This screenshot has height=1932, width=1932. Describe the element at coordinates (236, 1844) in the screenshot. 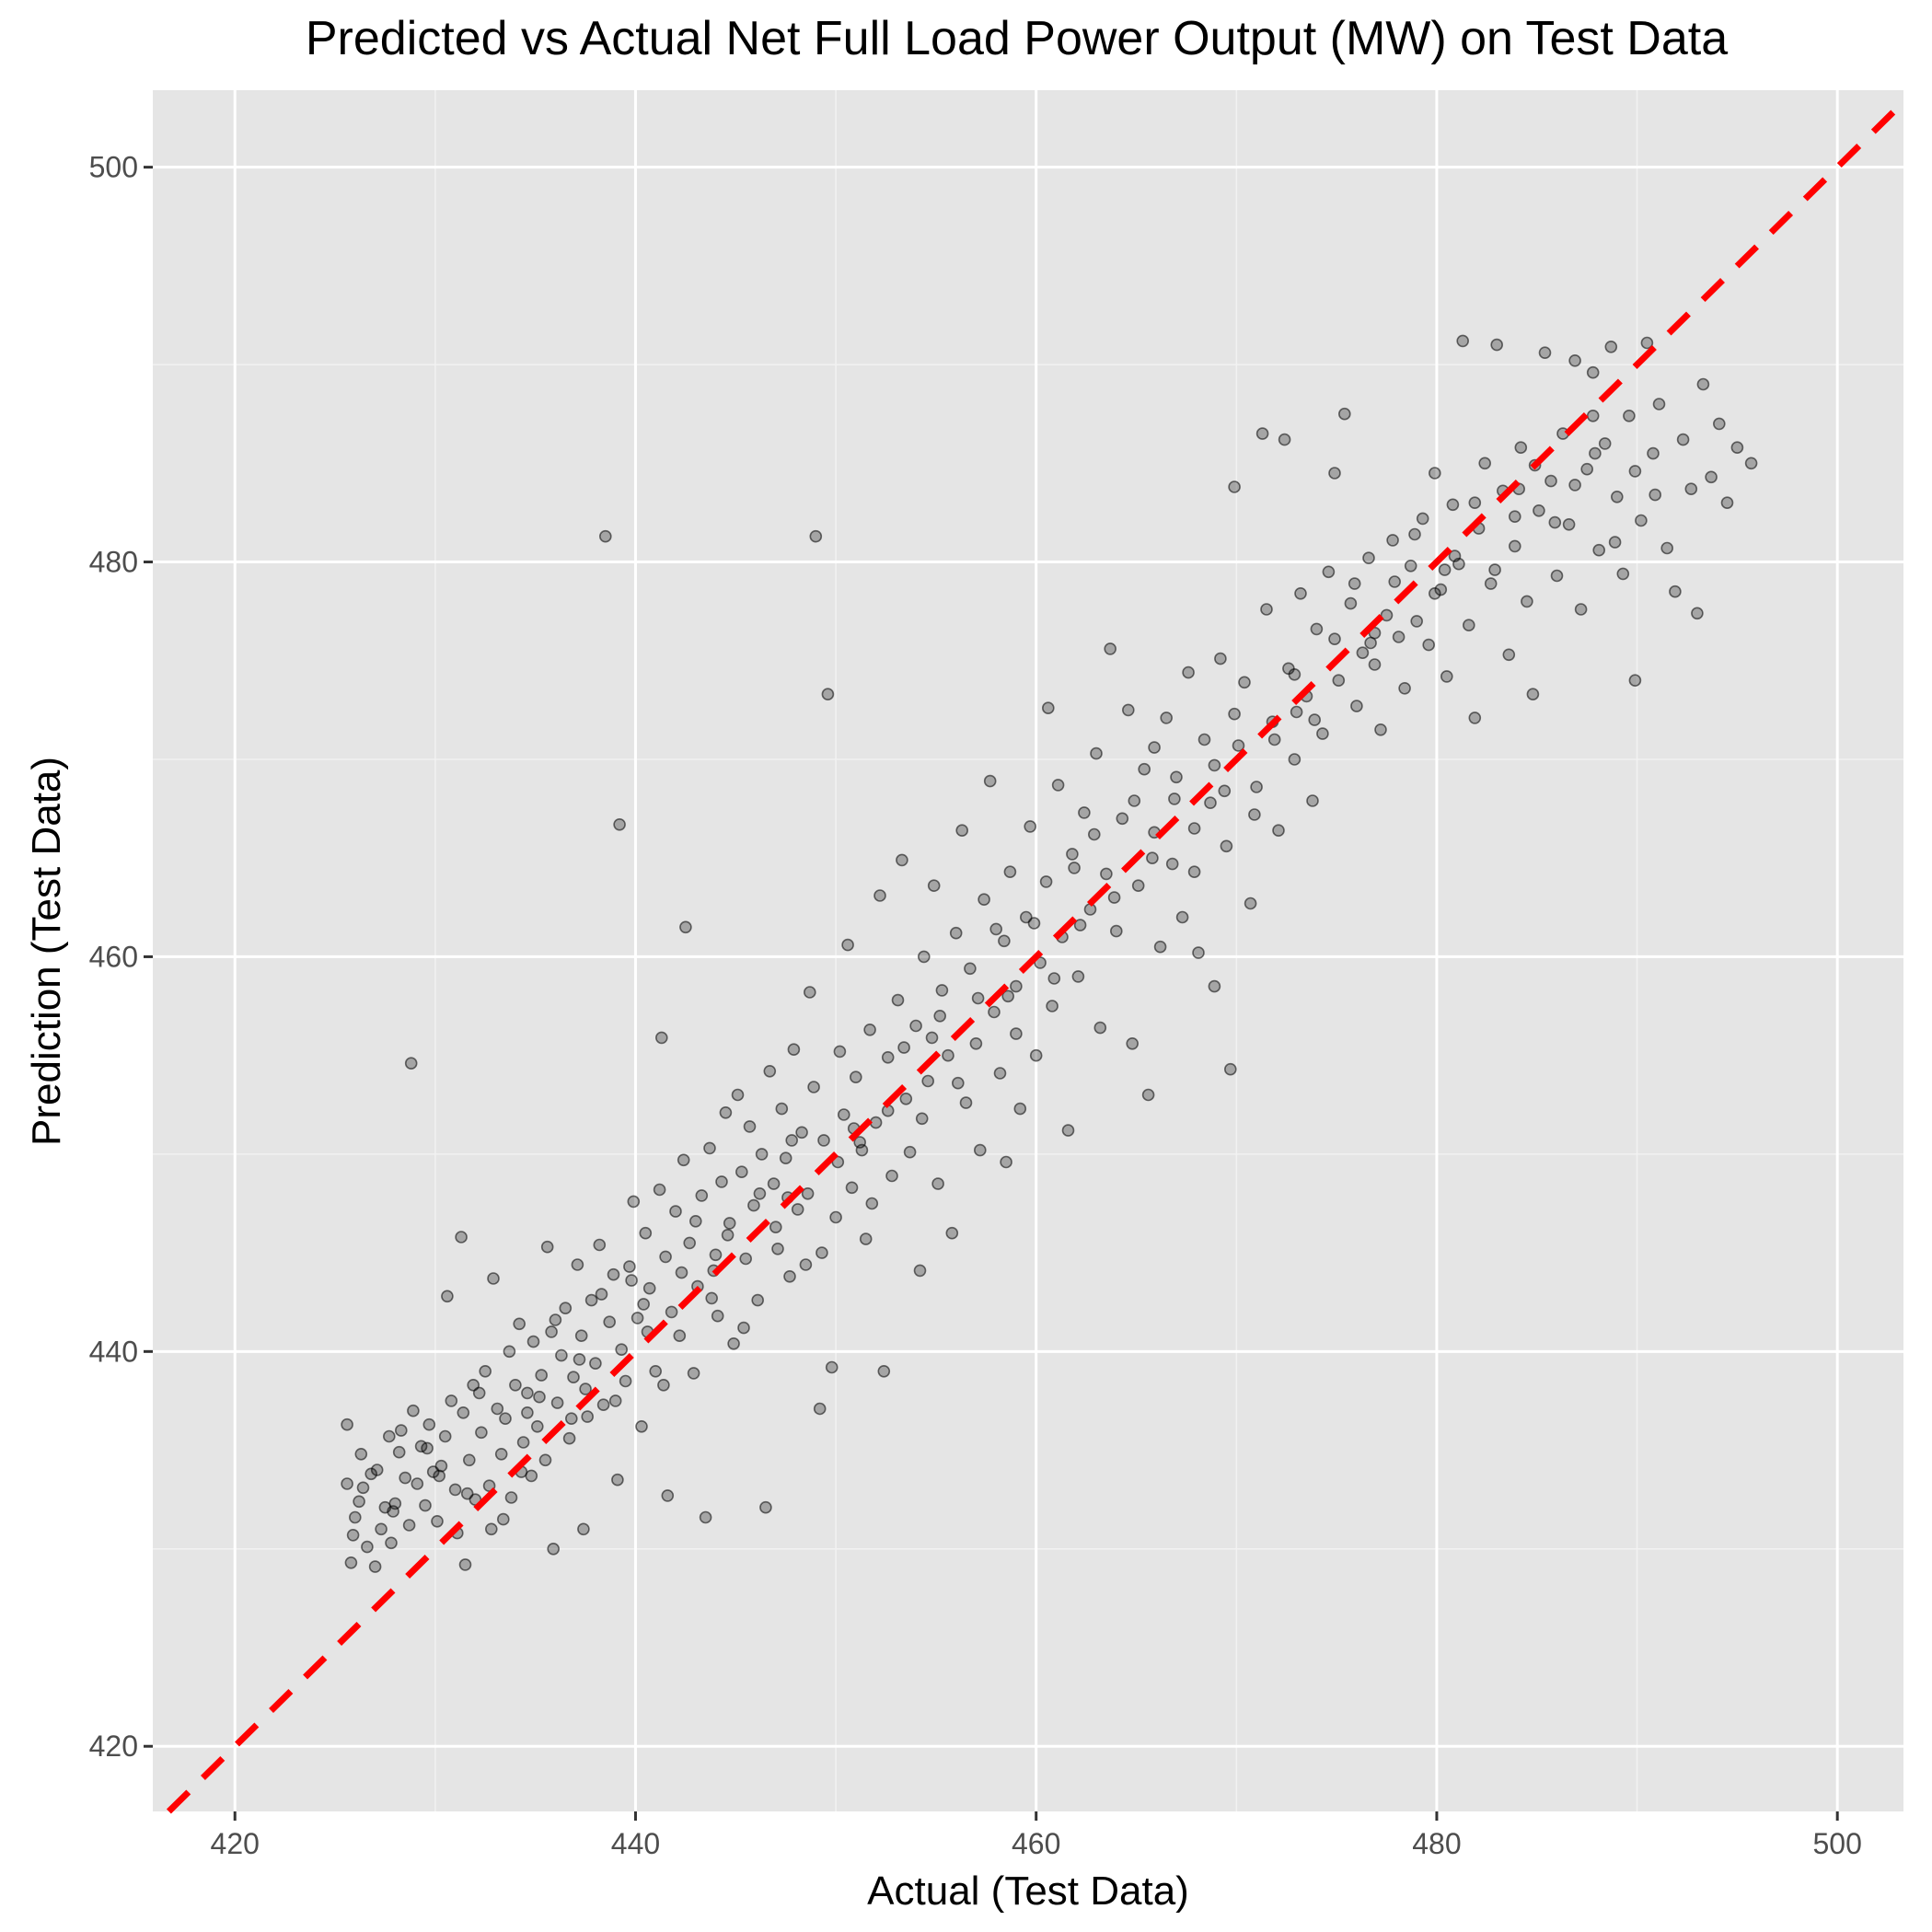

I see `x-tick-label: 420` at that location.